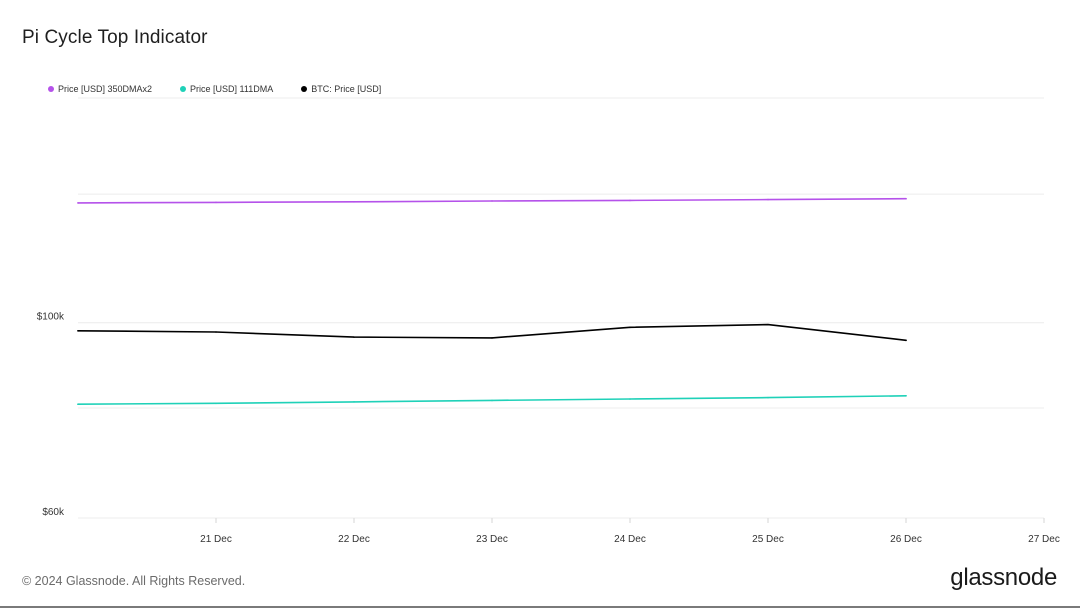 The image size is (1080, 608). Describe the element at coordinates (51, 89) in the screenshot. I see `legend-dot-350dmax2` at that location.